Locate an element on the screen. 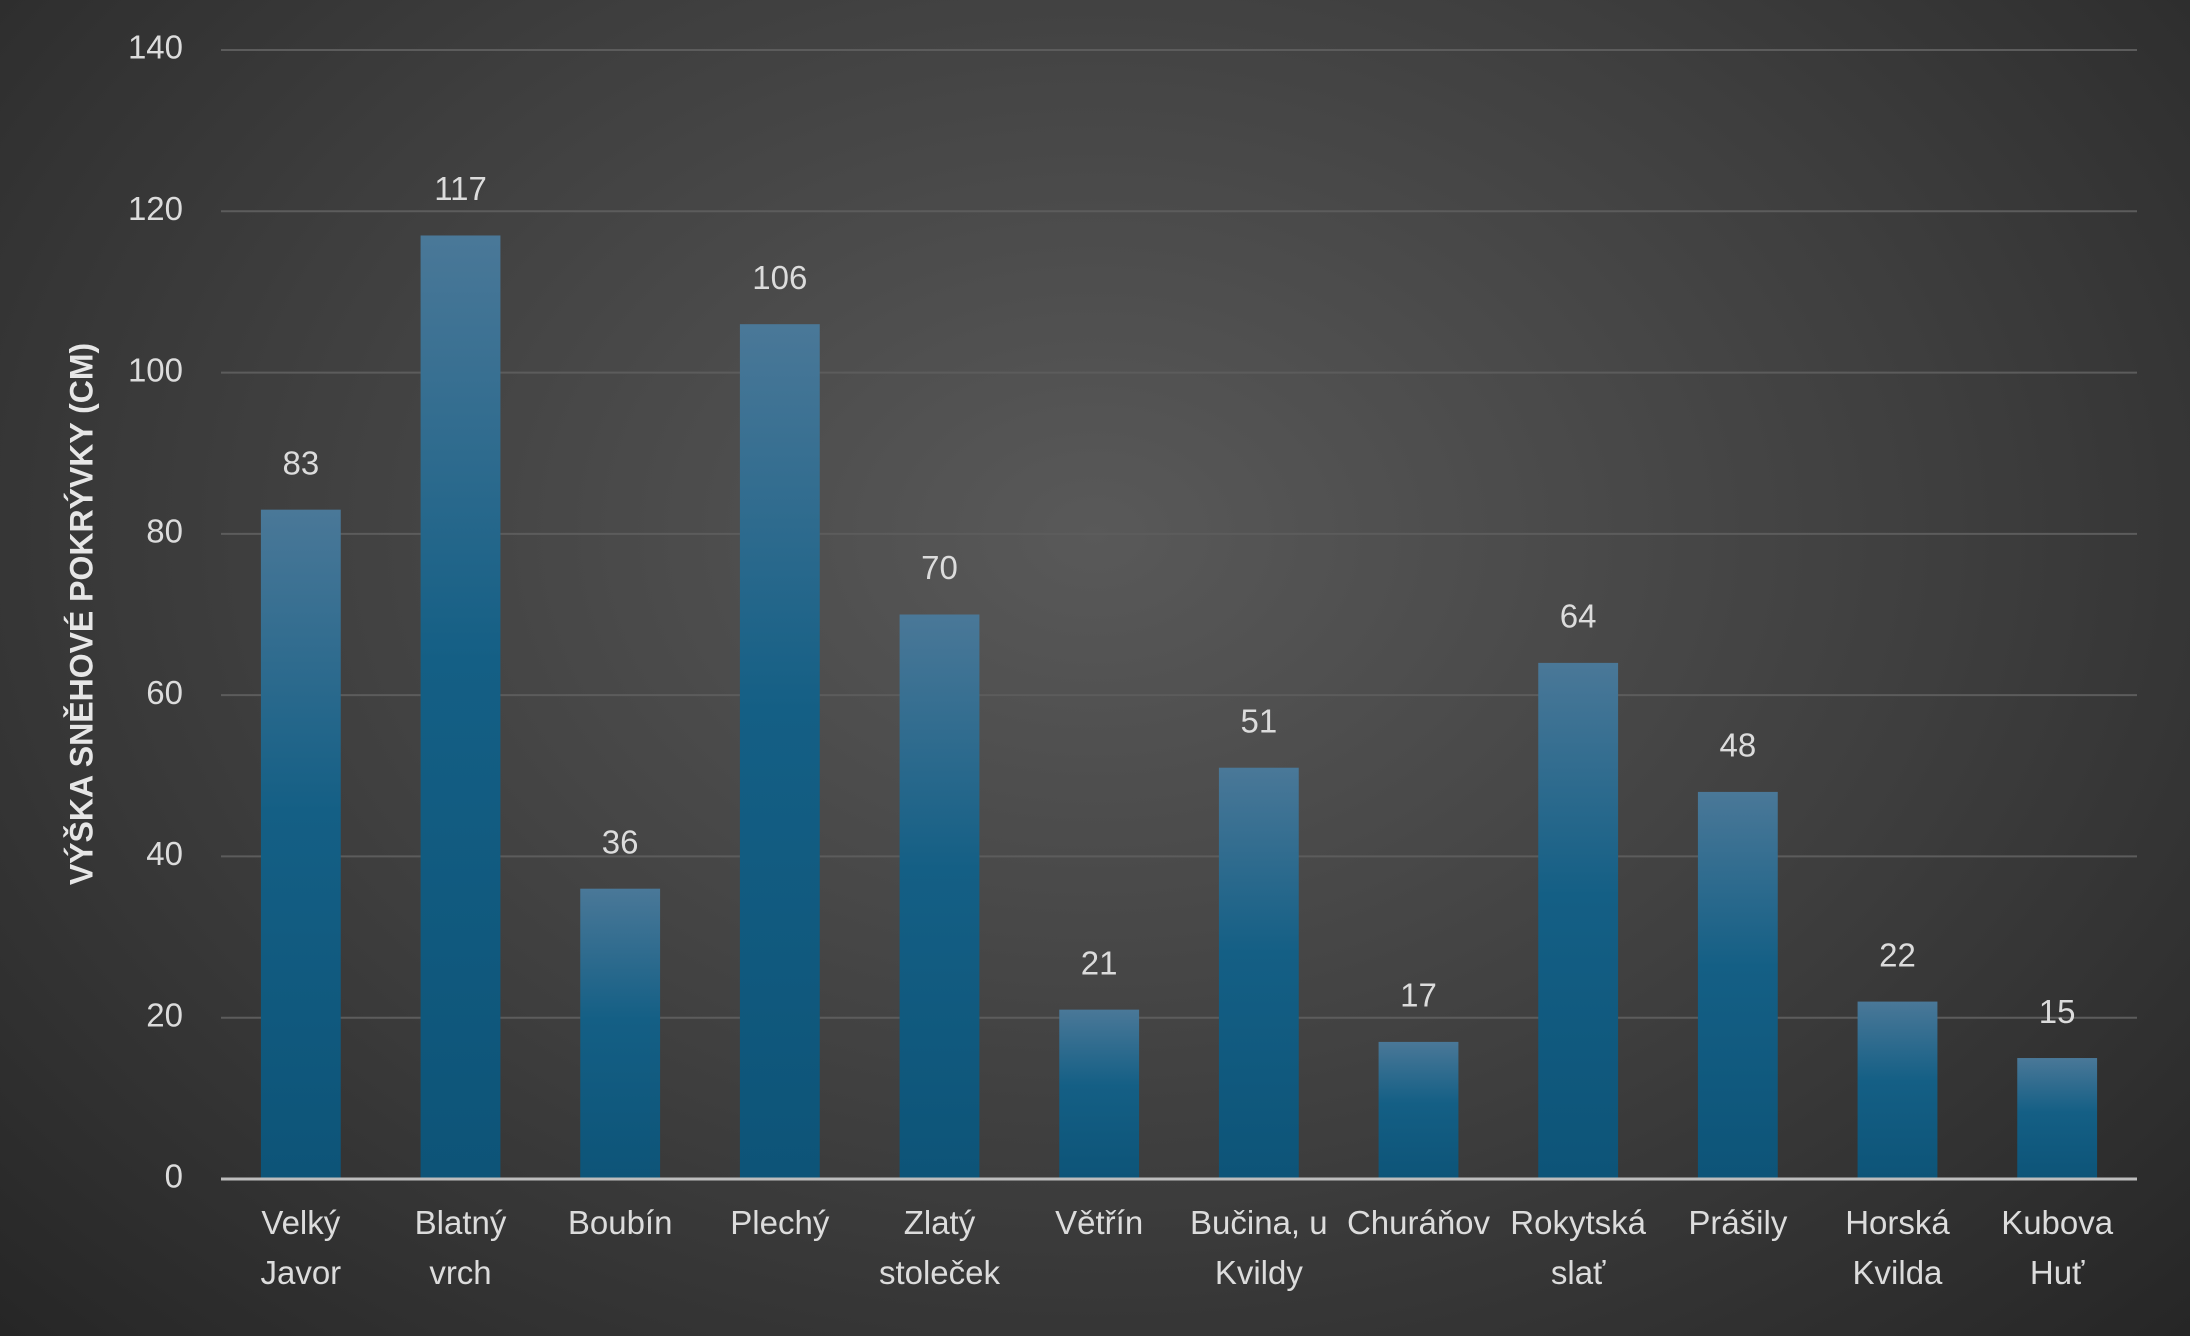 The height and width of the screenshot is (1336, 2190). x-tick-label: Horská Kvilda is located at coordinates (1897, 1247).